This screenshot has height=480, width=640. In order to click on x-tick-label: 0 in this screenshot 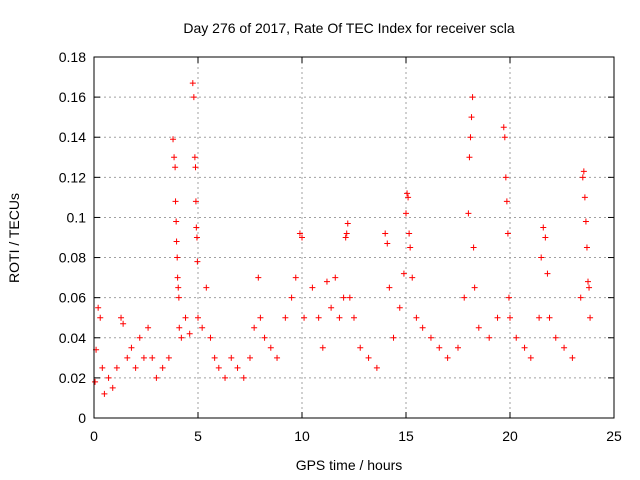, I will do `click(94, 436)`.